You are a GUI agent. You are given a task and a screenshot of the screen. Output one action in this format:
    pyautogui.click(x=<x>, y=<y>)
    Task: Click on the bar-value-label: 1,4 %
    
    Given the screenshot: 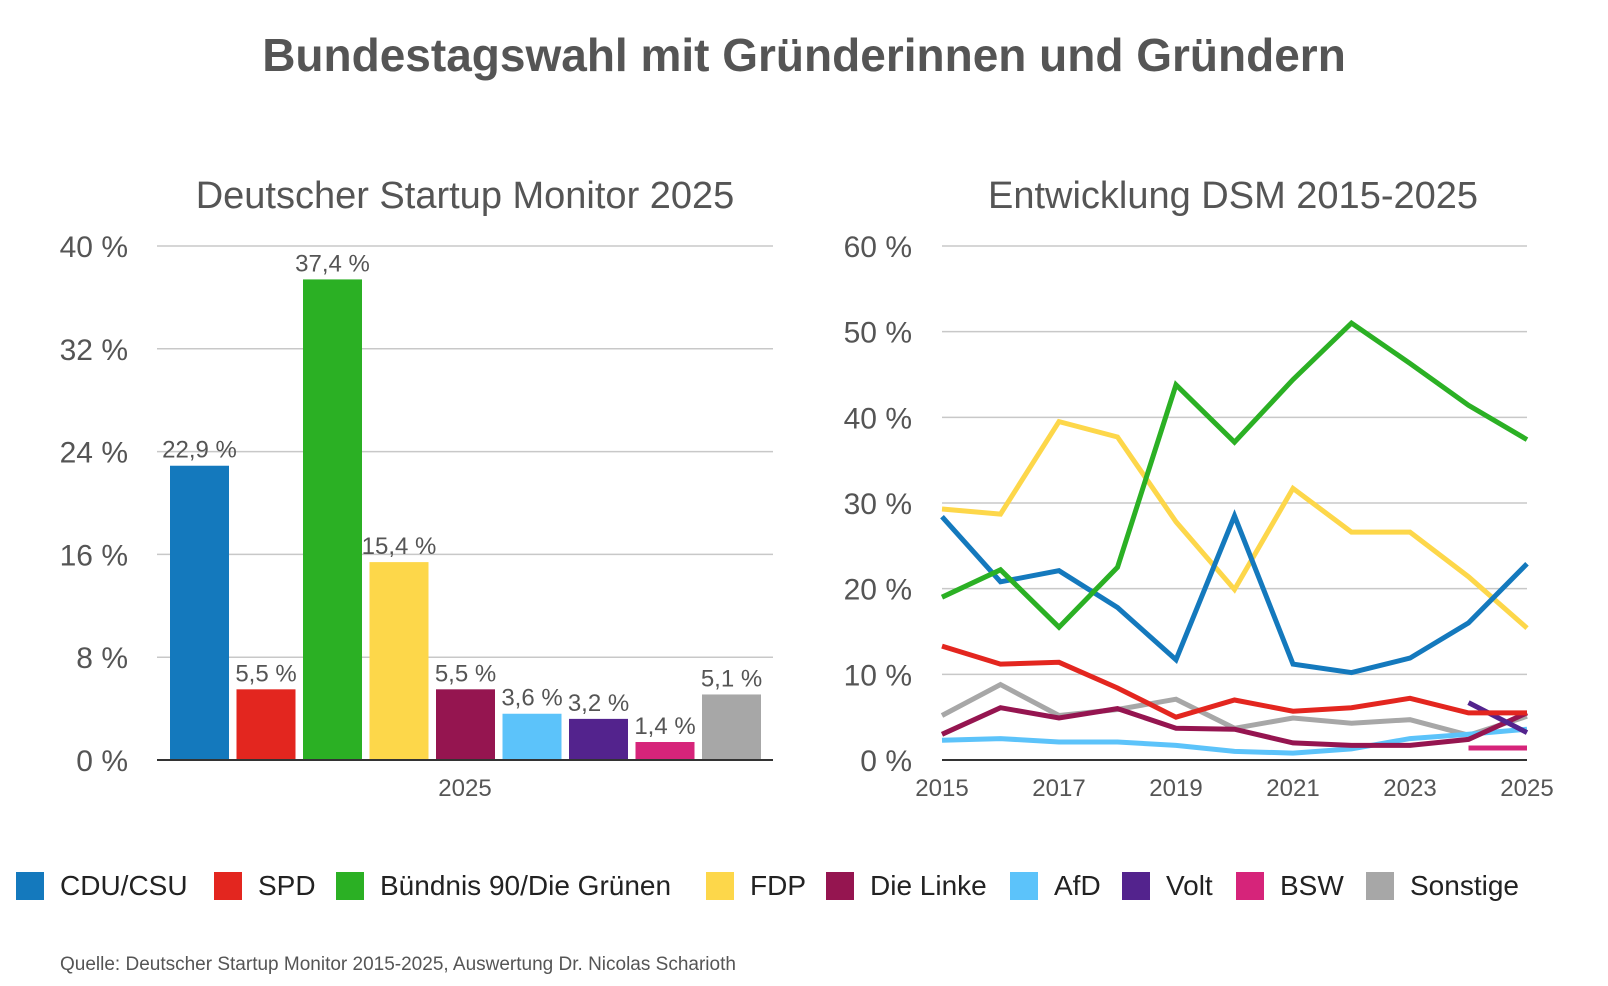 What is the action you would take?
    pyautogui.click(x=664, y=726)
    